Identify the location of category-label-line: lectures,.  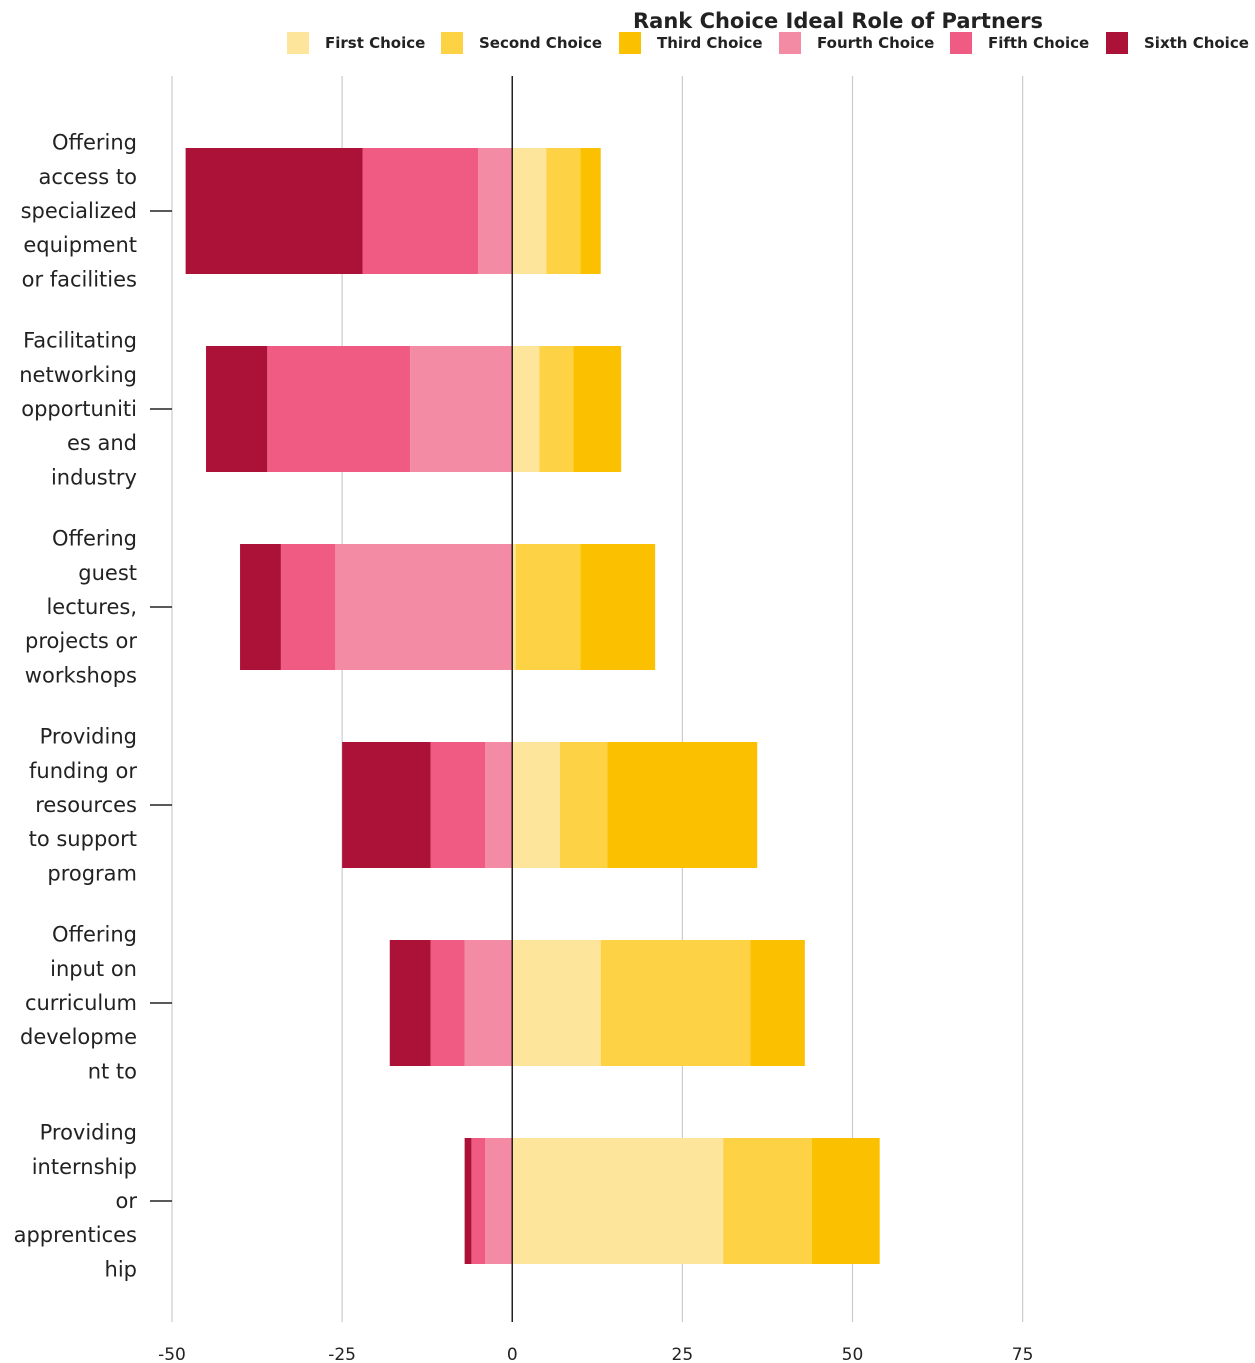
(91, 607).